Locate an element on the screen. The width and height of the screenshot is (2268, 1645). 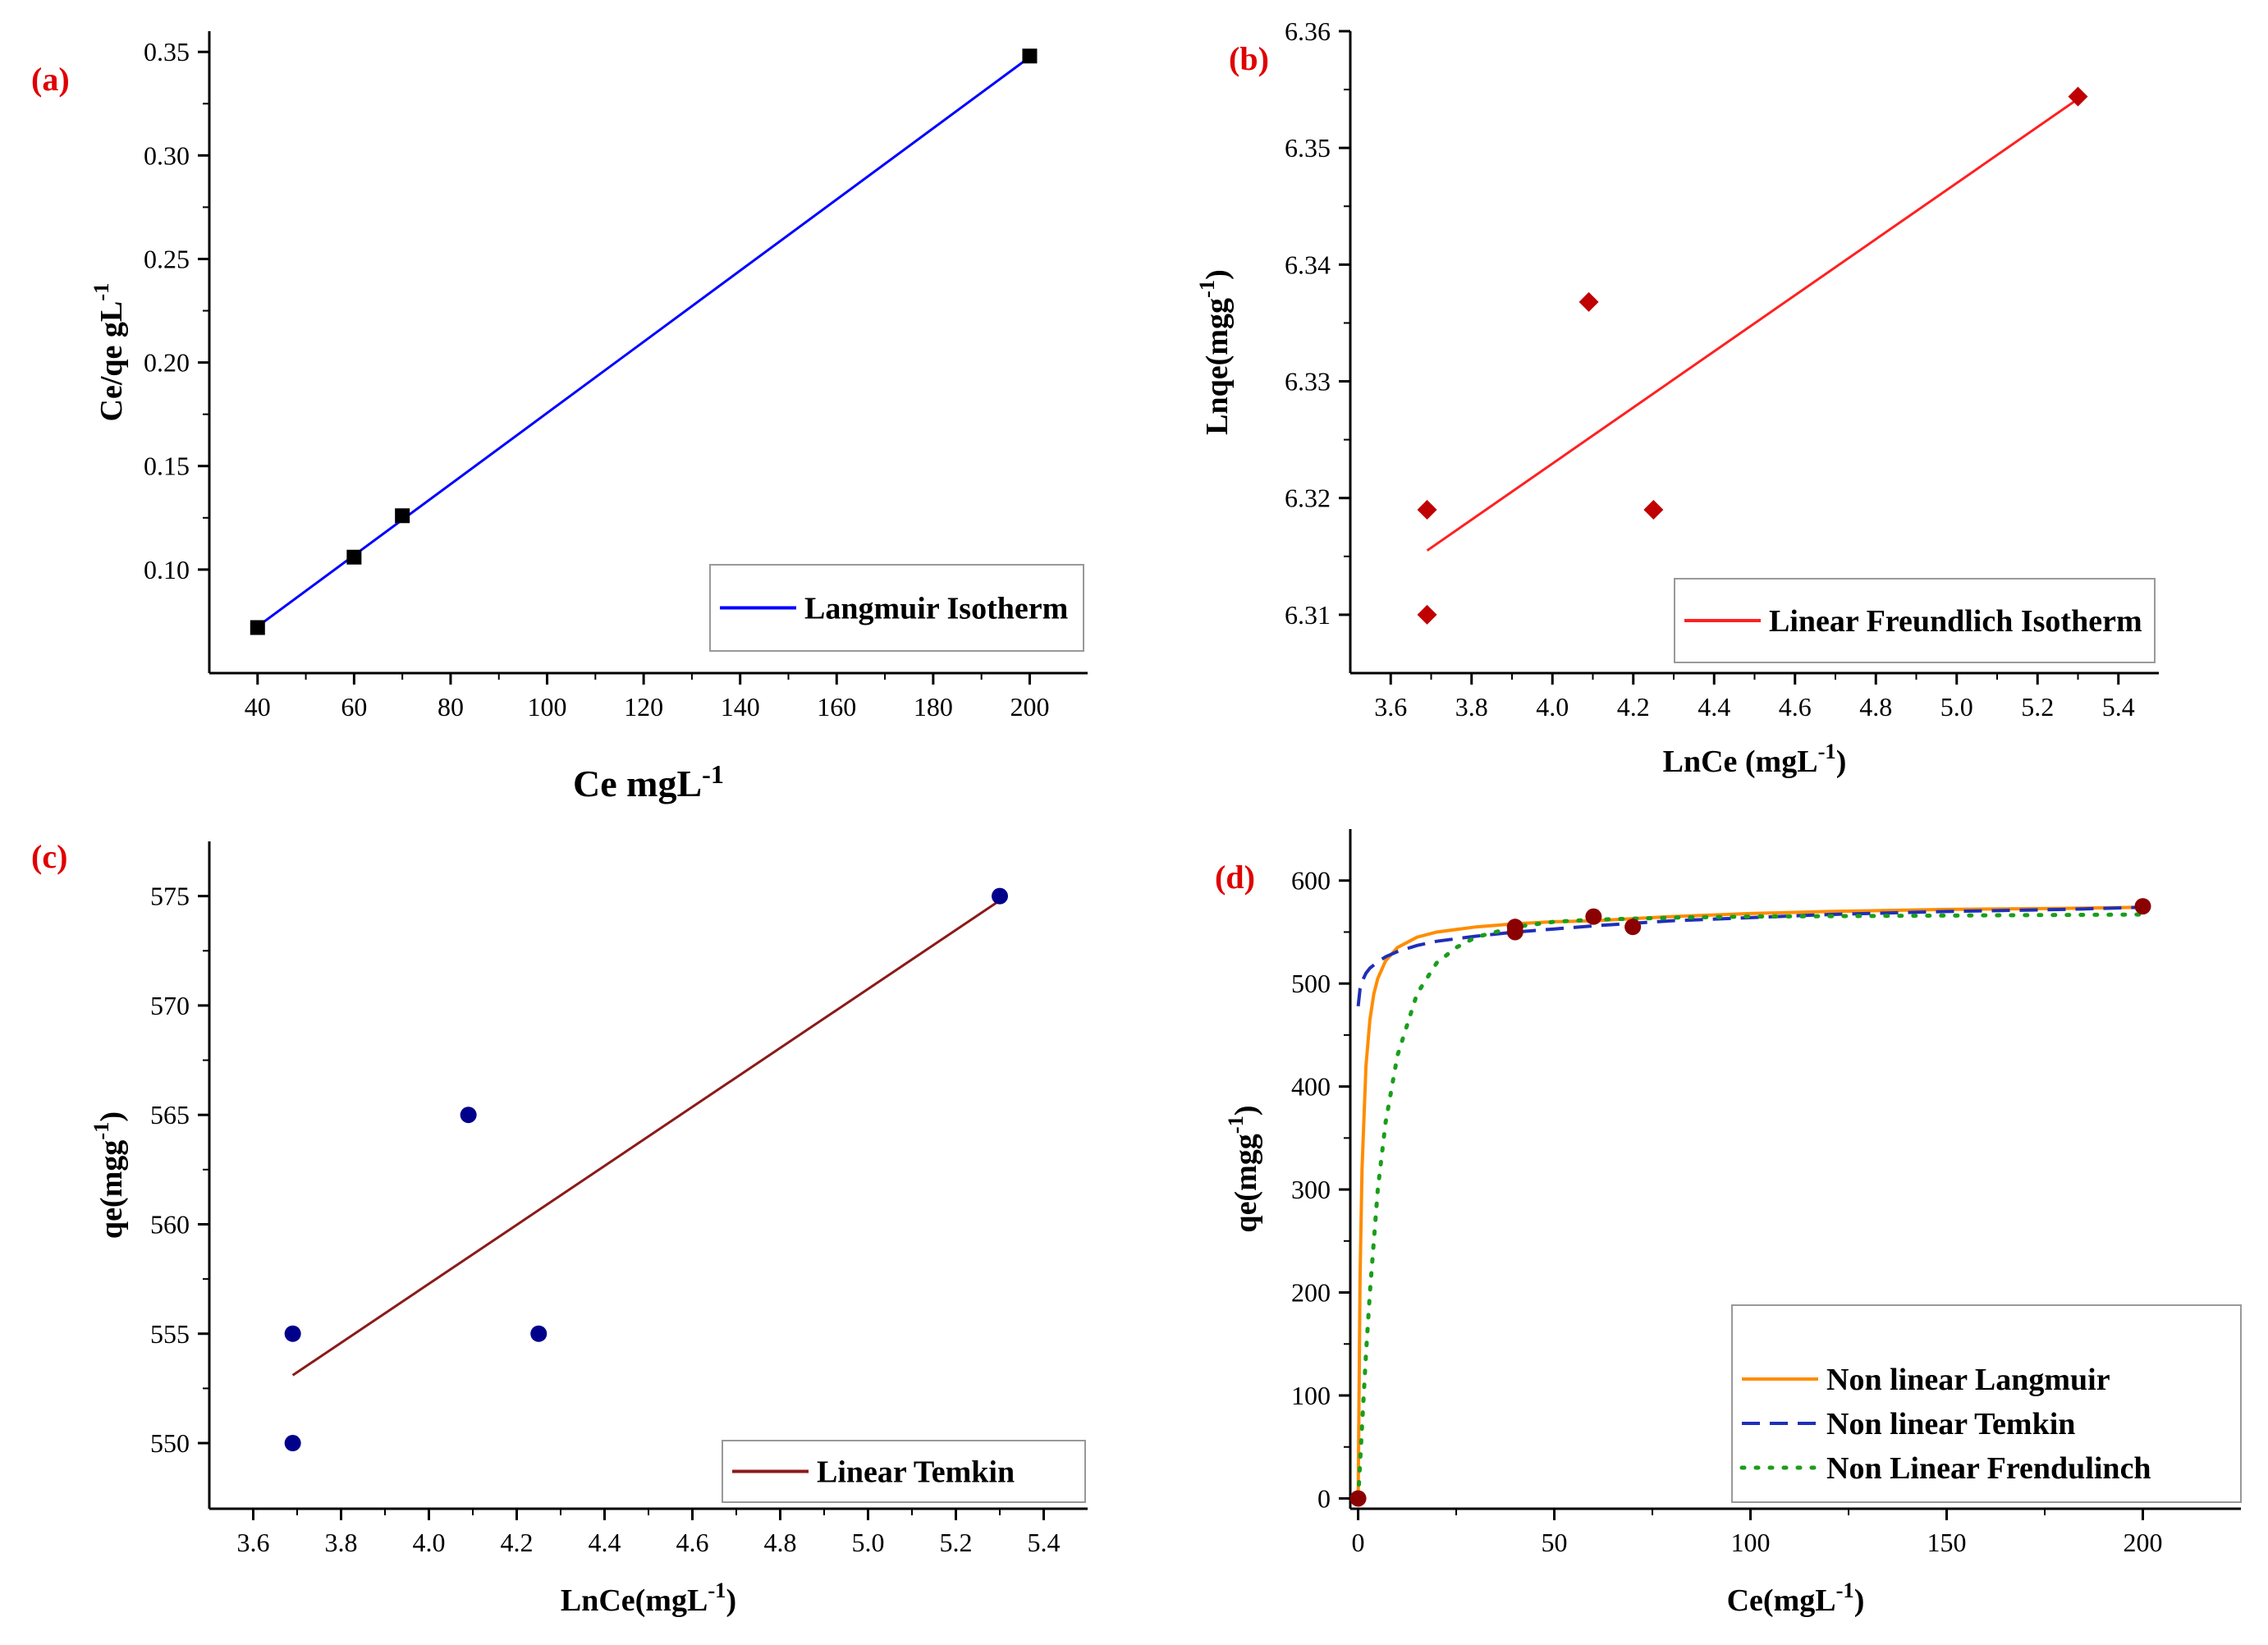
x-tick-label: 180 is located at coordinates (933, 707).